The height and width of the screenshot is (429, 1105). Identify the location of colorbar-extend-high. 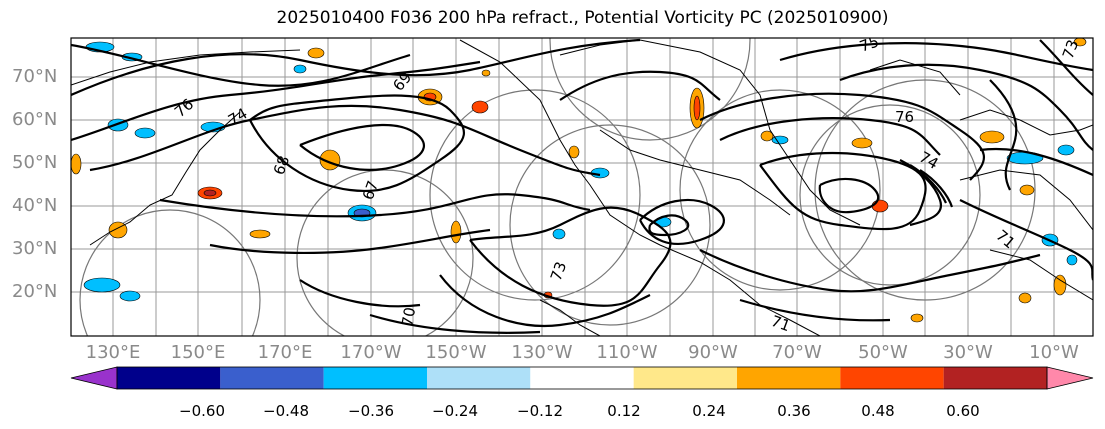
(1070, 378).